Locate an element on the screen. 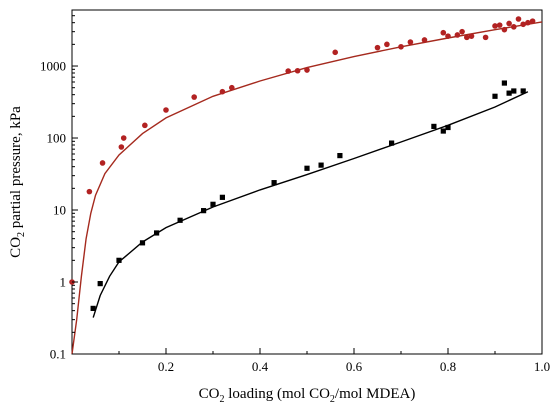 The width and height of the screenshot is (550, 414). y-tick-label: 100 is located at coordinates (57, 138).